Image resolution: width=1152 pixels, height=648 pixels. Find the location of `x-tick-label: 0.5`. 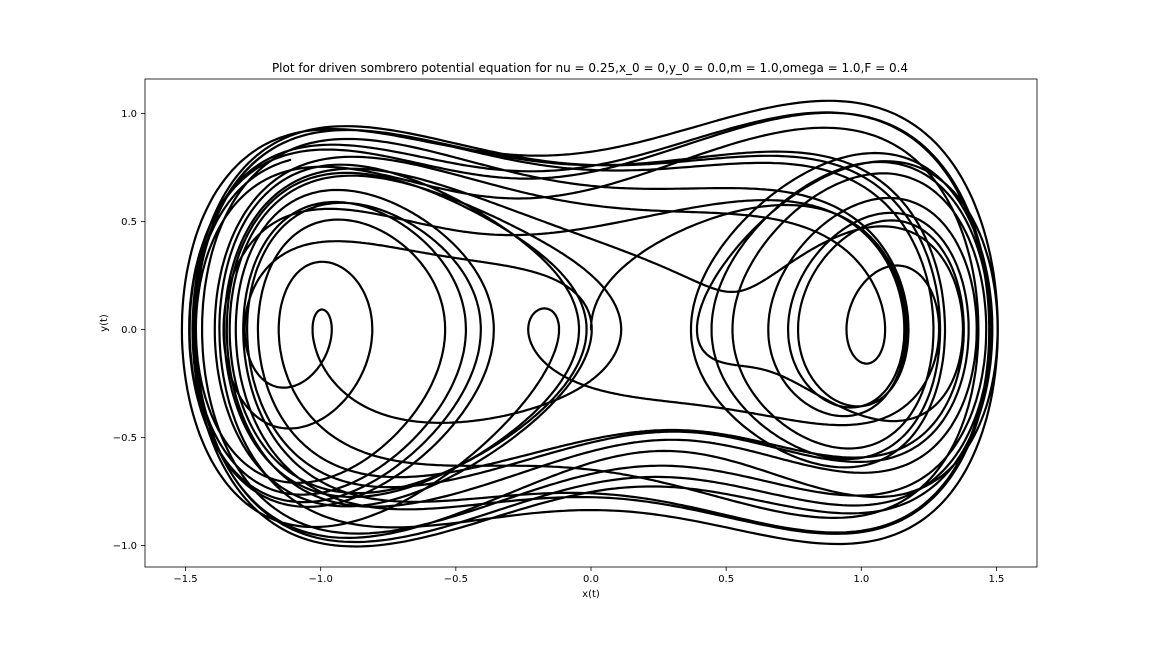

x-tick-label: 0.5 is located at coordinates (726, 579).